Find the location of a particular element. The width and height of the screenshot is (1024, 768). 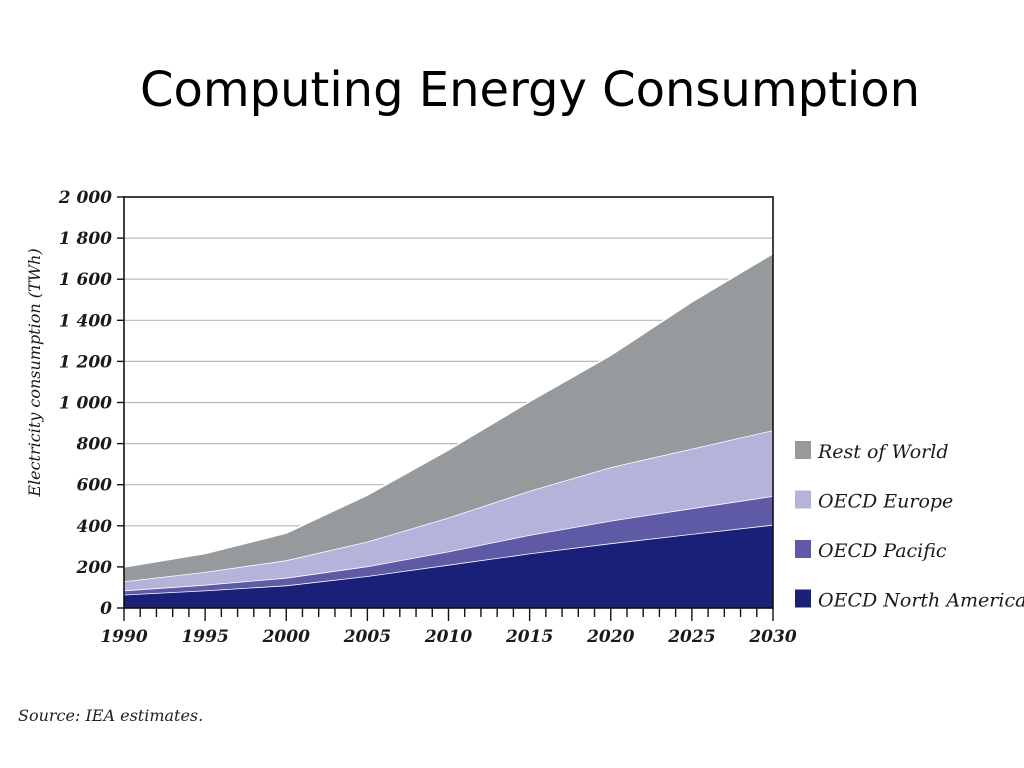

area-oecd-europe is located at coordinates (448, 510).